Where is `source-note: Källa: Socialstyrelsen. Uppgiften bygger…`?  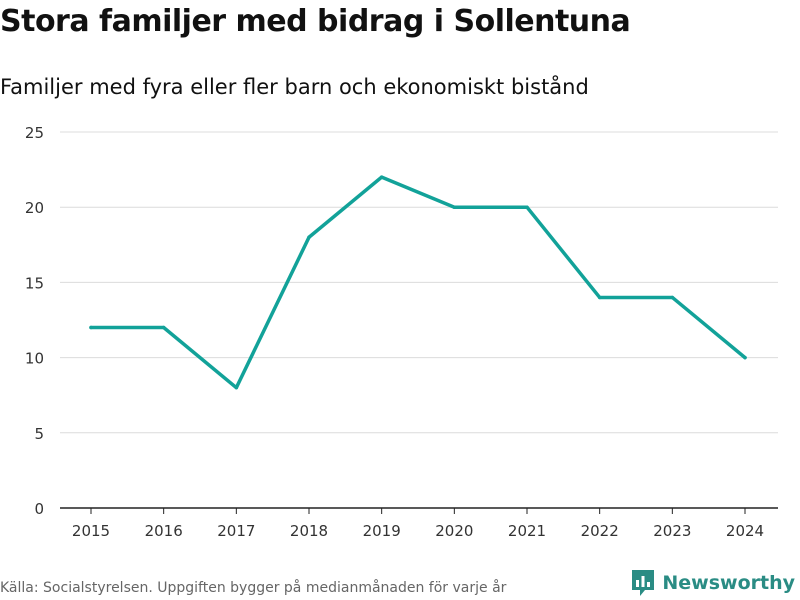
source-note: Källa: Socialstyrelsen. Uppgiften bygger… is located at coordinates (253, 588).